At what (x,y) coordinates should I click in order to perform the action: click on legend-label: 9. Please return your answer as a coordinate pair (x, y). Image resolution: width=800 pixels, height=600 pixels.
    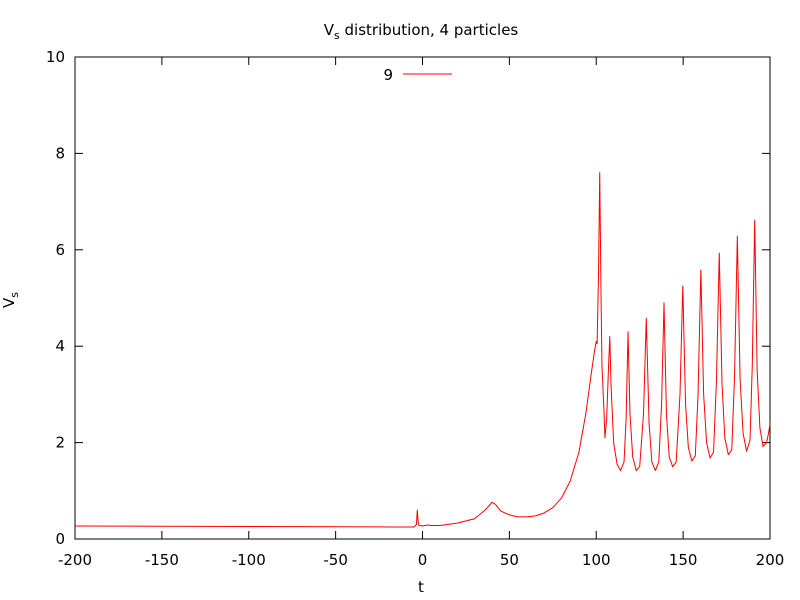
    Looking at the image, I should click on (388, 75).